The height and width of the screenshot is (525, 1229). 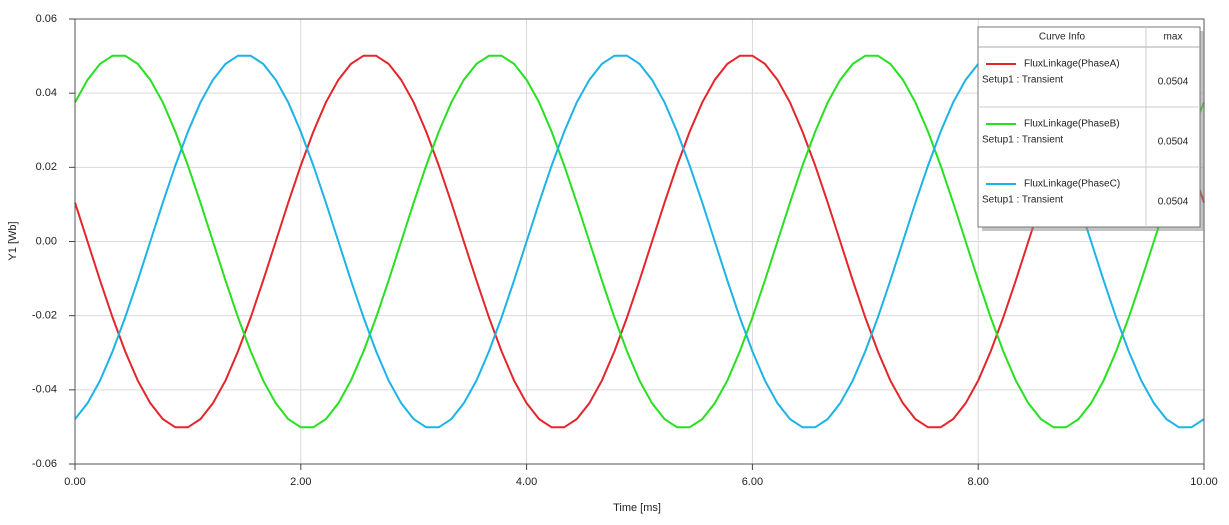 I want to click on y-axis-label: Y1 [Wb], so click(x=13, y=240).